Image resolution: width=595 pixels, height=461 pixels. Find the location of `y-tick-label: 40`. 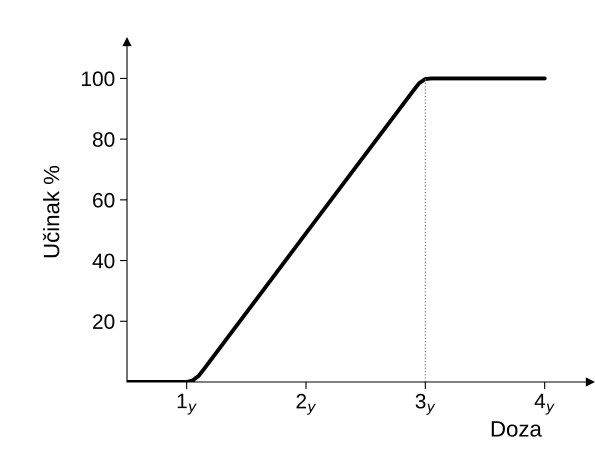

y-tick-label: 40 is located at coordinates (103, 261).